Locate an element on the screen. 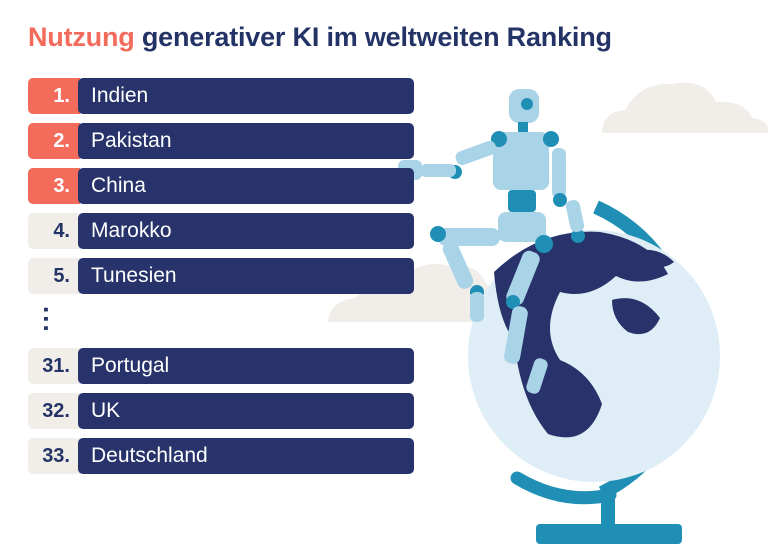  rank-number: 4. is located at coordinates (54, 231).